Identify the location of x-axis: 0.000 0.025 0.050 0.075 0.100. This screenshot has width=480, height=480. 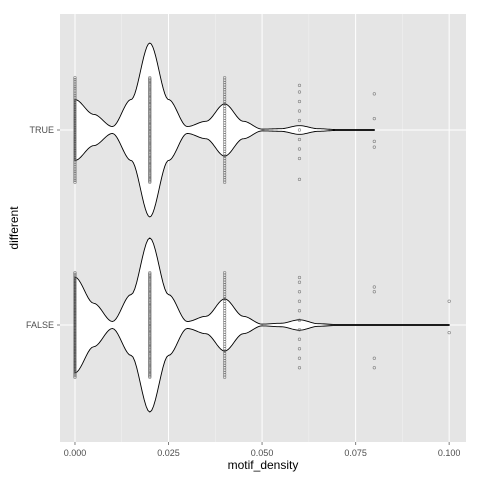
(262, 450).